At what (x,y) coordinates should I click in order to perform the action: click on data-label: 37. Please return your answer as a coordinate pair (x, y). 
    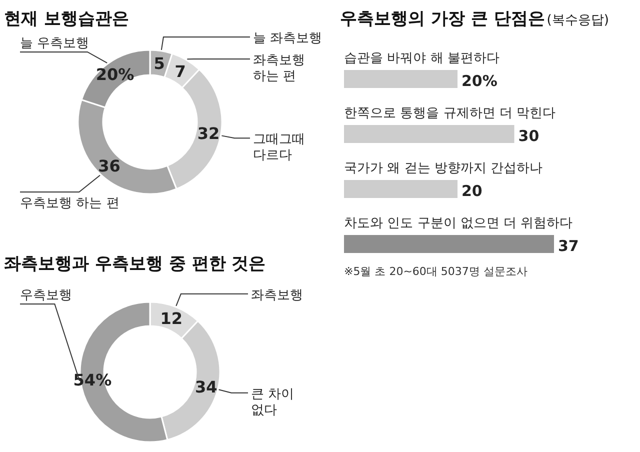
    Looking at the image, I should click on (568, 246).